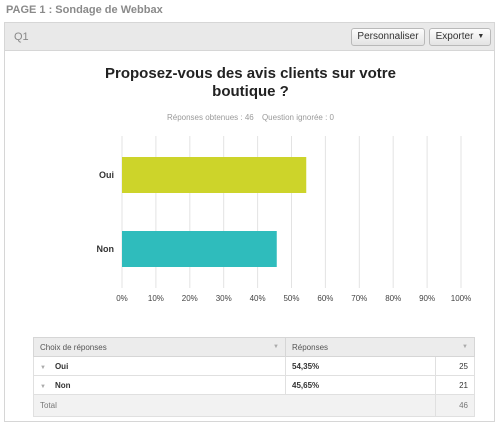 The height and width of the screenshot is (426, 500). What do you see at coordinates (73, 347) in the screenshot?
I see `column-header-choice-label: Choix de réponses` at bounding box center [73, 347].